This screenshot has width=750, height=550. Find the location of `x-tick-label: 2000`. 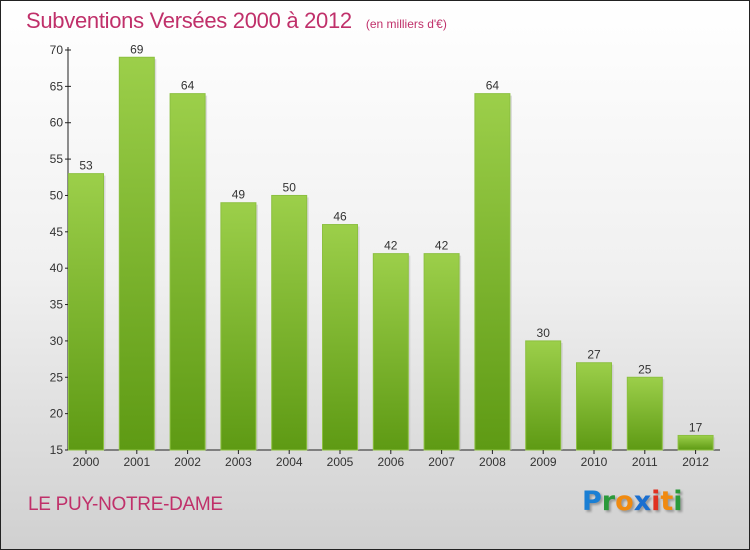

x-tick-label: 2000 is located at coordinates (86, 462).